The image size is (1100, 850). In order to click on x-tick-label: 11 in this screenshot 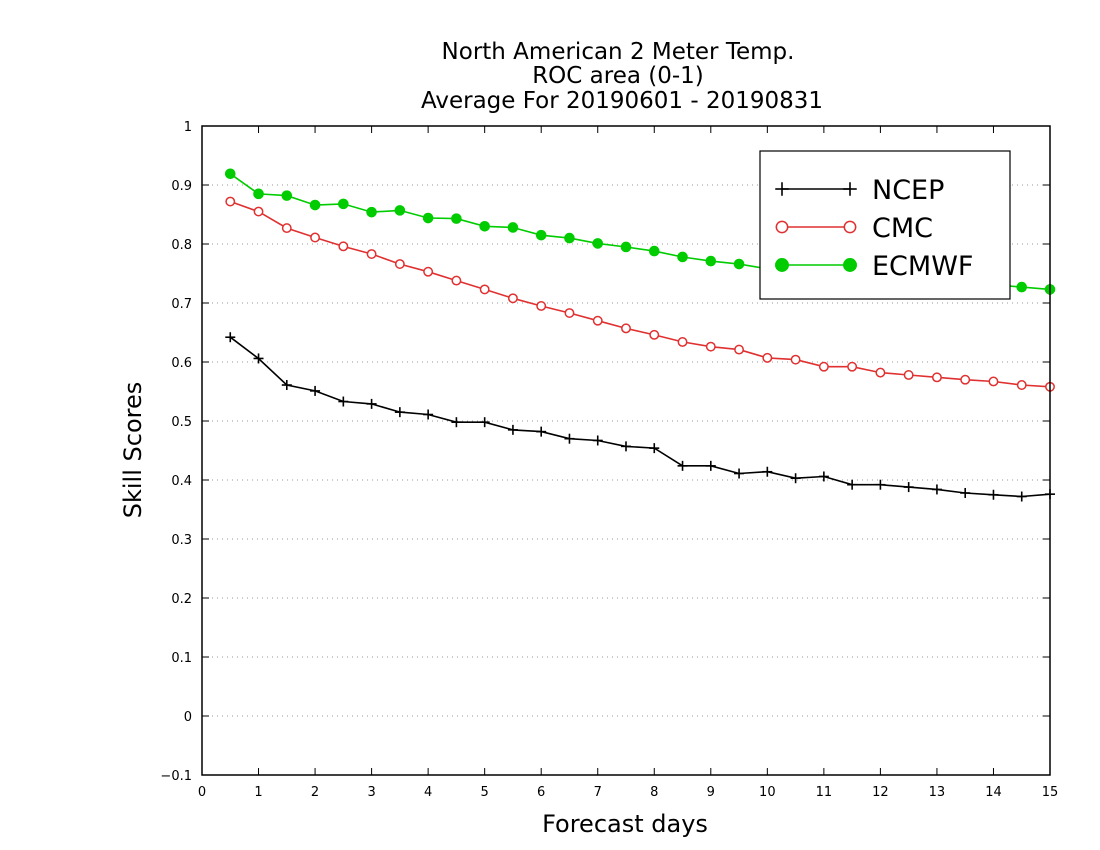, I will do `click(824, 792)`.